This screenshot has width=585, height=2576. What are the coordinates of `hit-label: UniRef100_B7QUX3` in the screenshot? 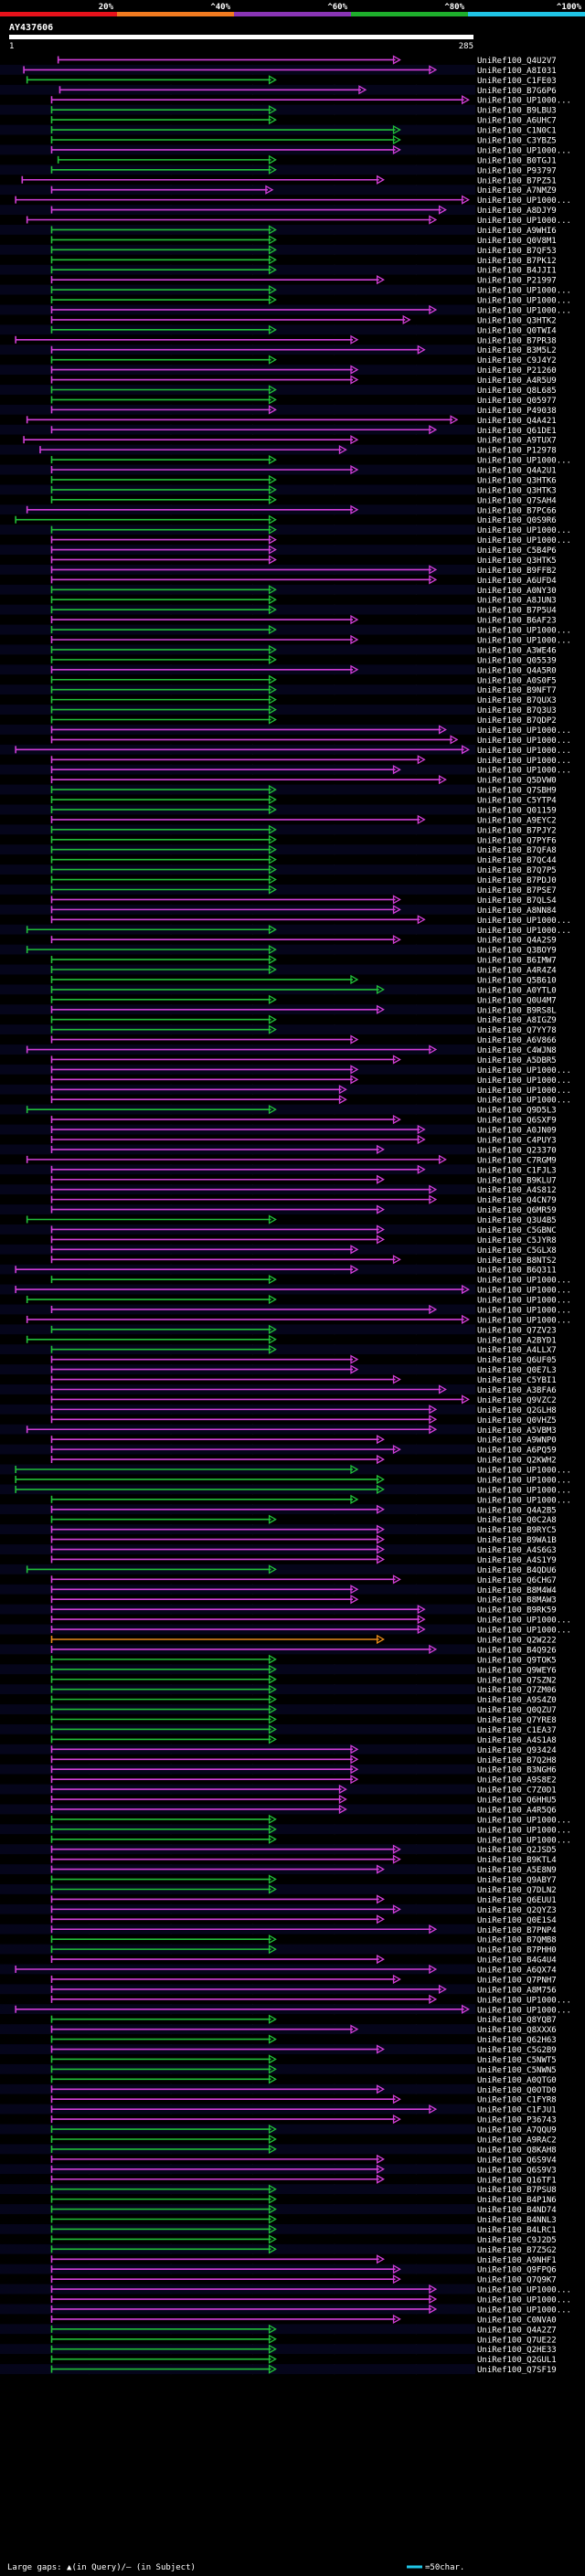 It's located at (517, 700).